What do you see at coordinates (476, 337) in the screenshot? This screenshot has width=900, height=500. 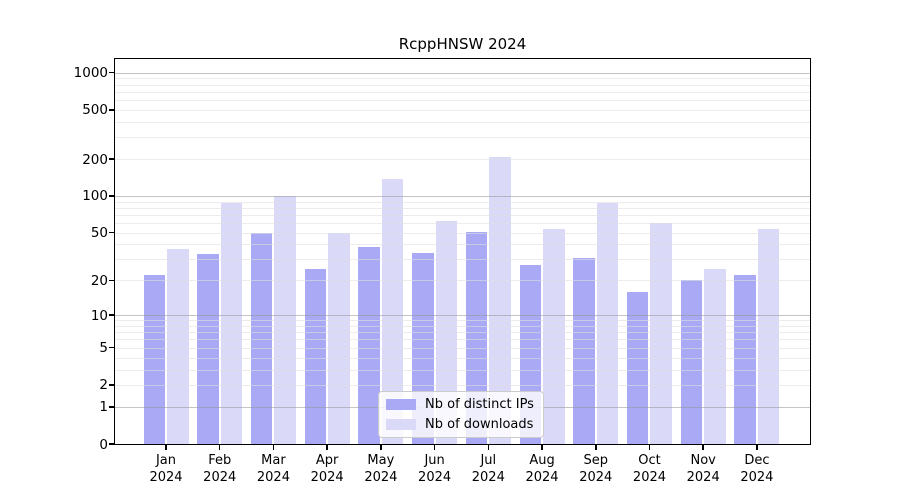 I see `bar-ips-jul` at bounding box center [476, 337].